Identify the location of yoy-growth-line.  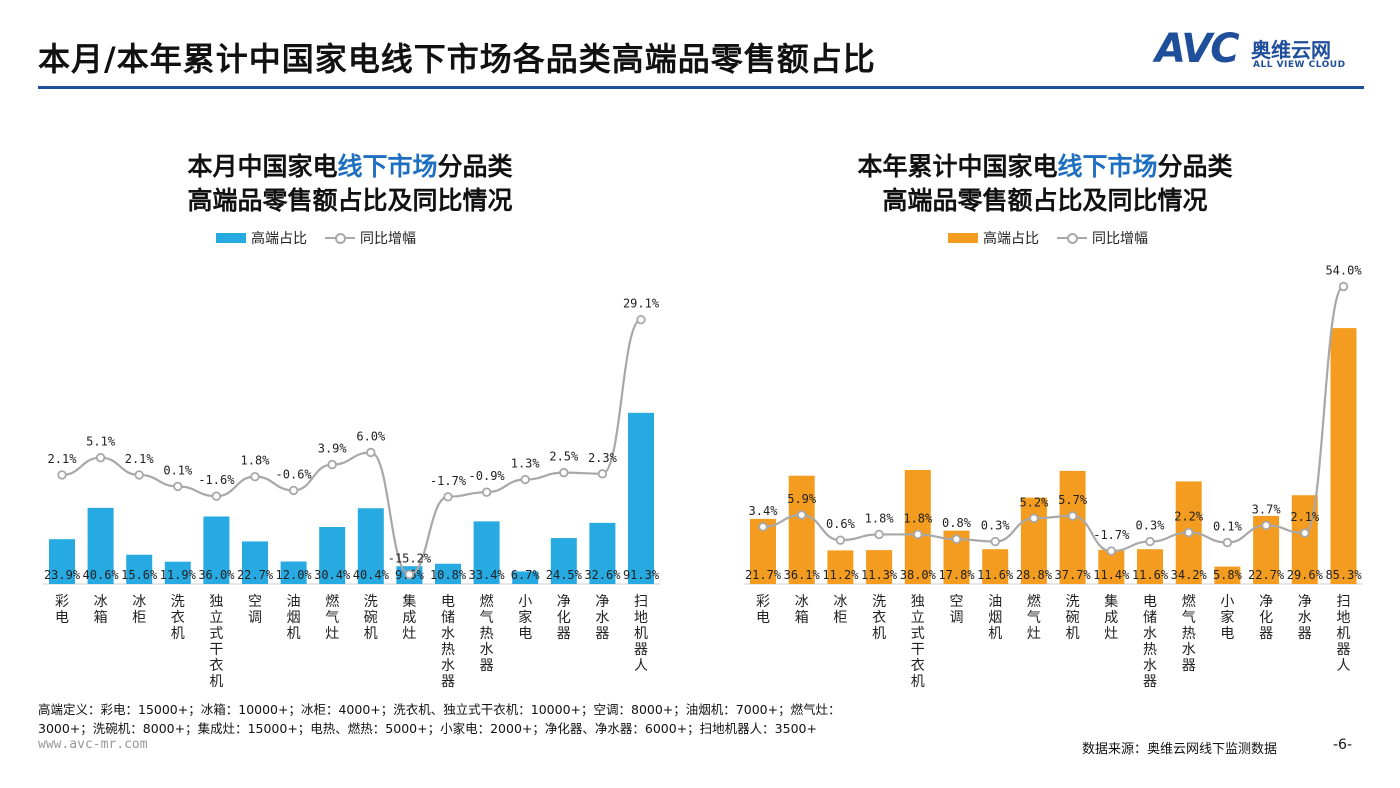
(351, 447).